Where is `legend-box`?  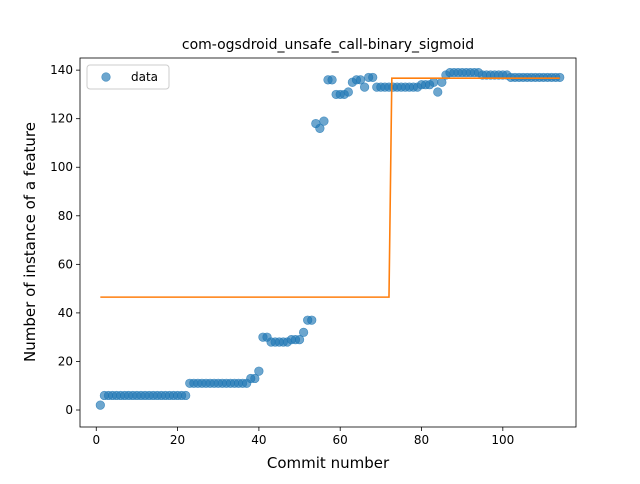 legend-box is located at coordinates (128, 77).